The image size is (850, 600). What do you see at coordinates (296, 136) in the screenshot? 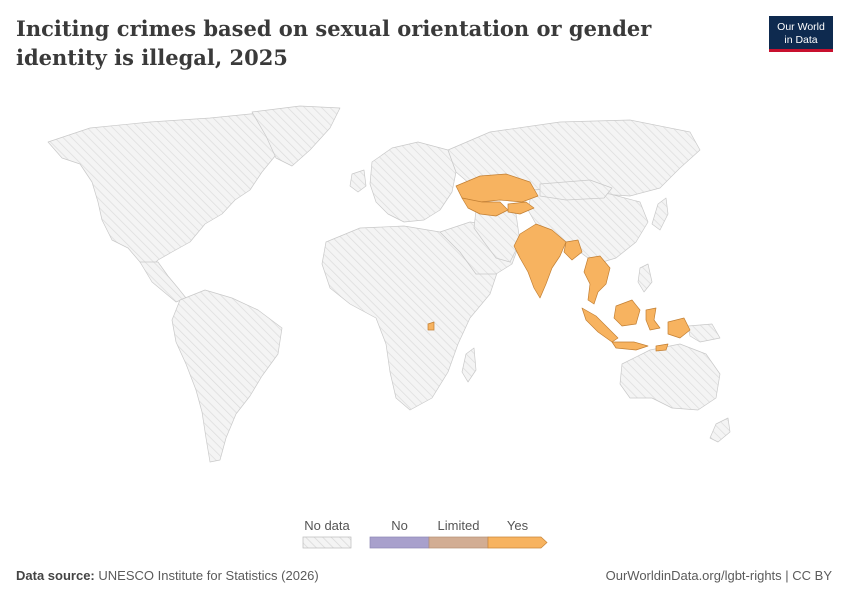
I see `region-greenland` at bounding box center [296, 136].